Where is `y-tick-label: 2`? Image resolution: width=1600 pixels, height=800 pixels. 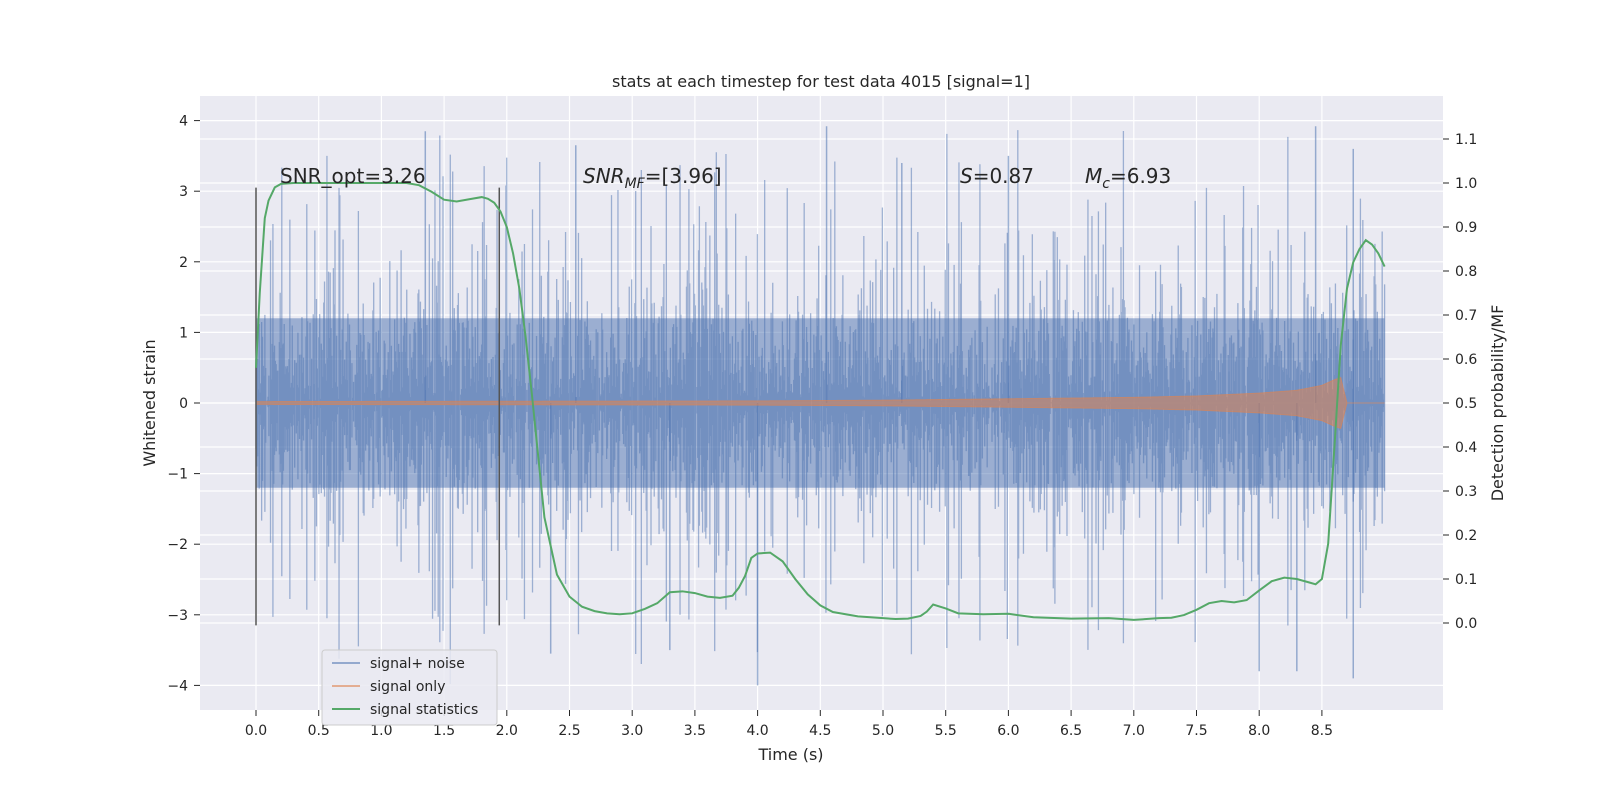 y-tick-label: 2 is located at coordinates (183, 263).